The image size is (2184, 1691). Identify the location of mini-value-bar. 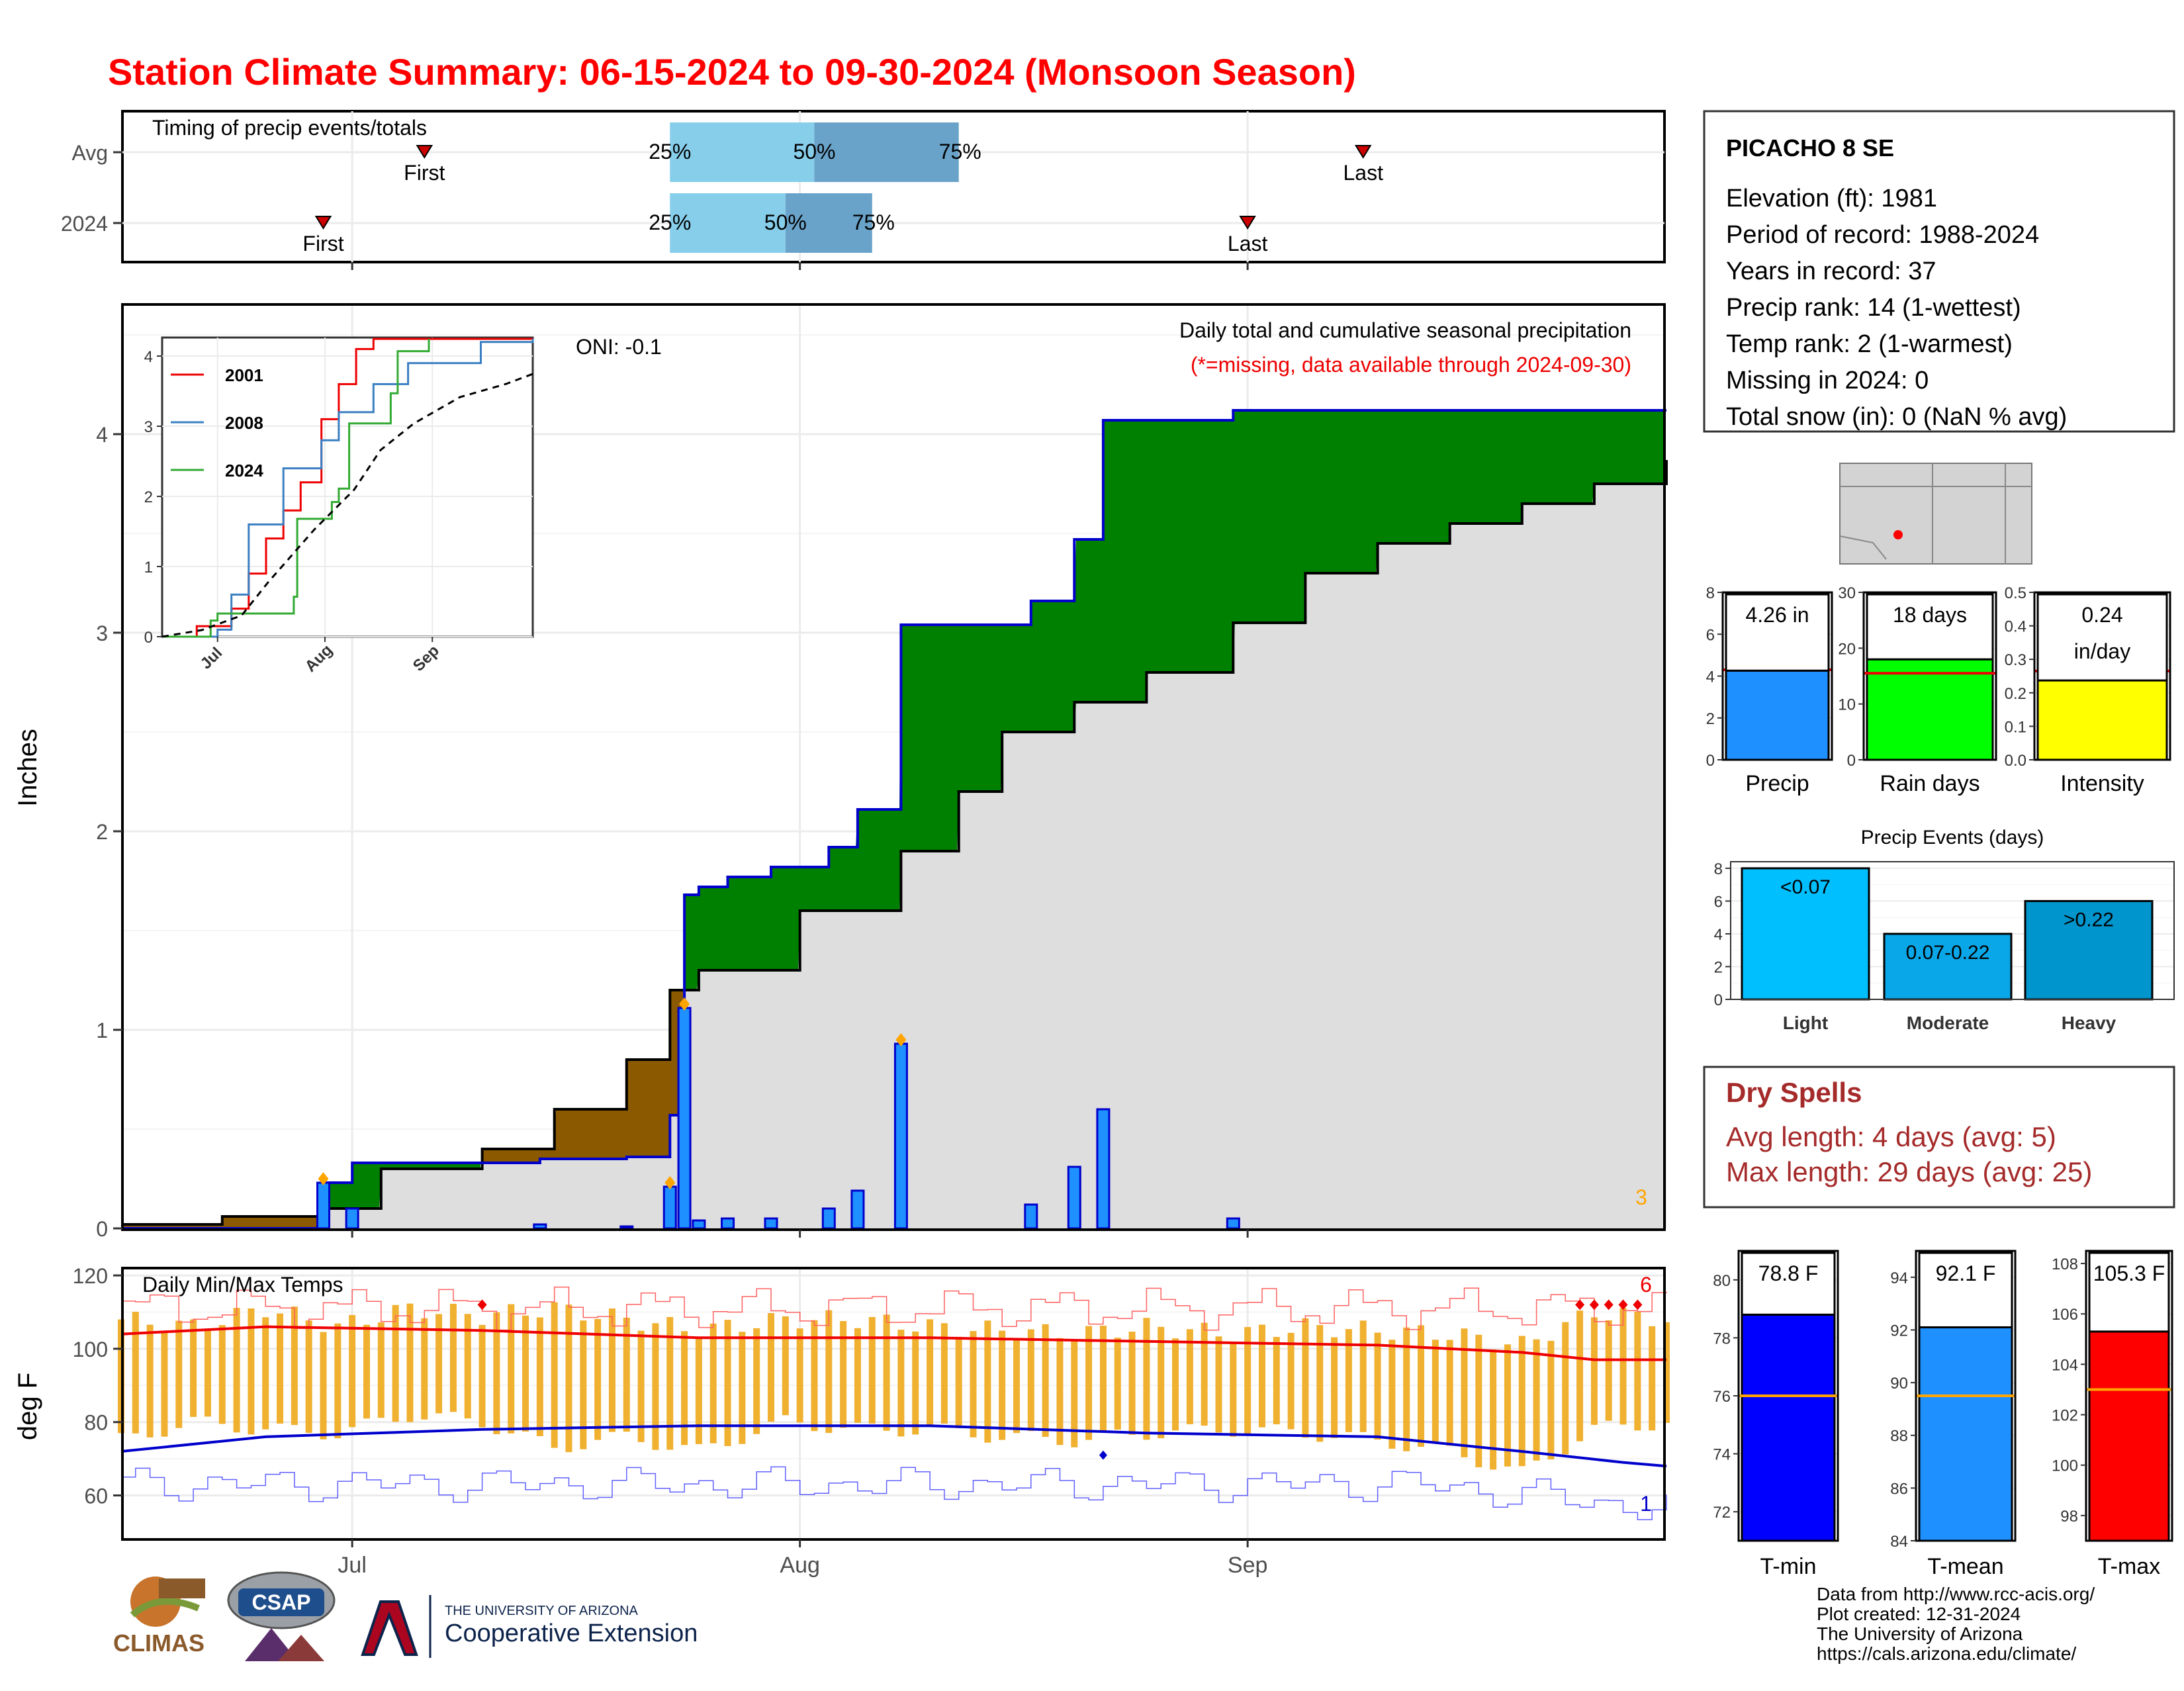
(2102, 720).